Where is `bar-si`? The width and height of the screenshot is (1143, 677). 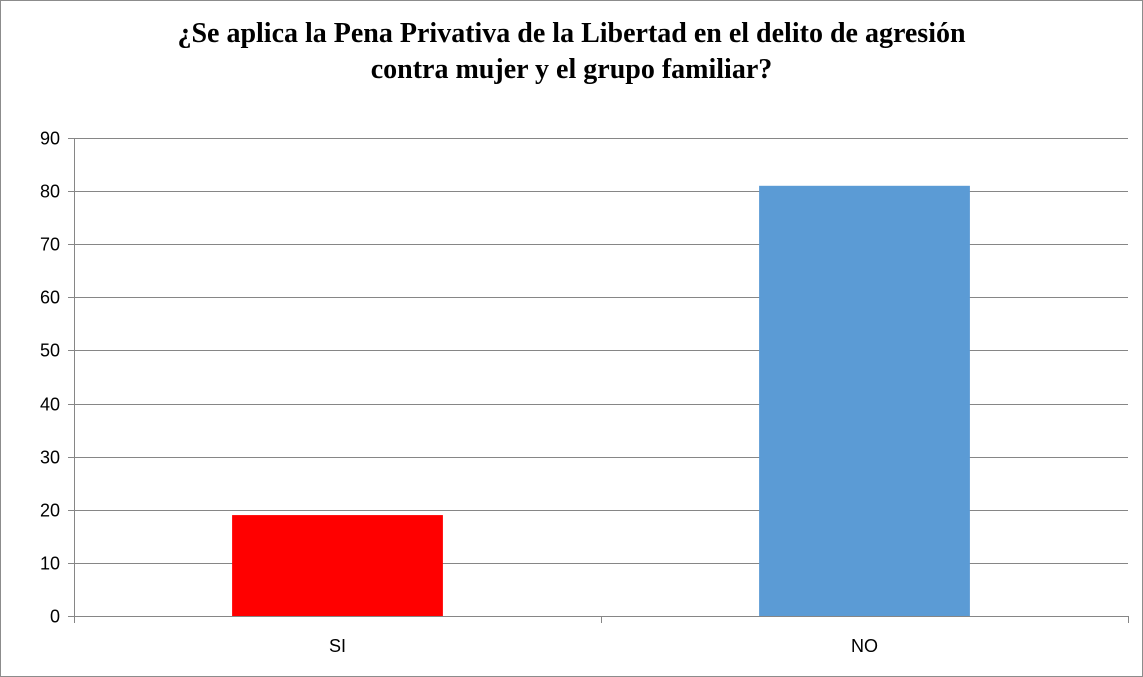 bar-si is located at coordinates (337, 565).